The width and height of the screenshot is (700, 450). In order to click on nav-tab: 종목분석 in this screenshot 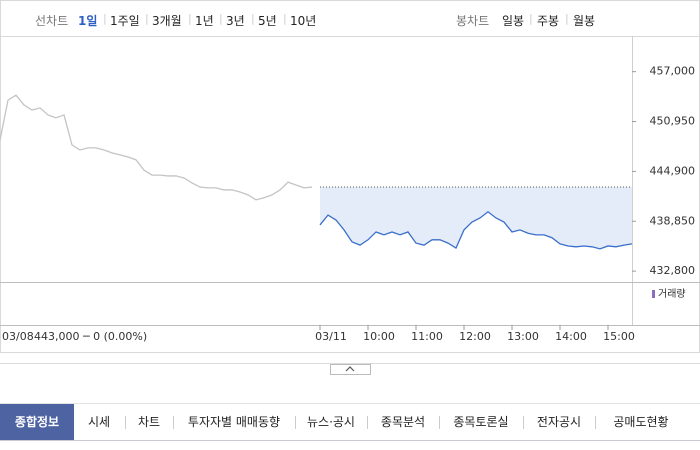, I will do `click(403, 422)`.